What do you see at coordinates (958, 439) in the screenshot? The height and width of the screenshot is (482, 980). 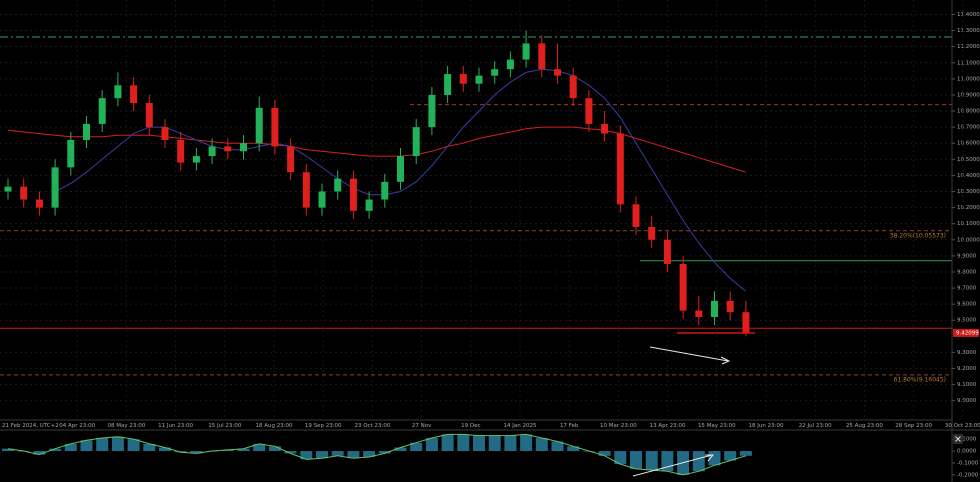 I see `close-button` at bounding box center [958, 439].